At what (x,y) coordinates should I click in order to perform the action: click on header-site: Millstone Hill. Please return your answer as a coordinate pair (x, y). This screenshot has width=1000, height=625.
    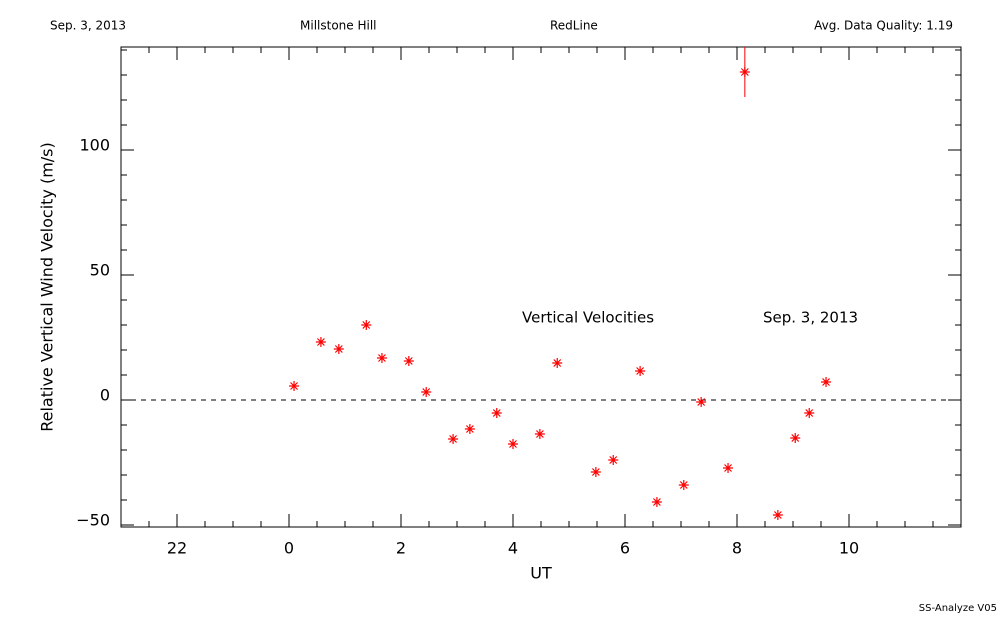
    Looking at the image, I should click on (338, 26).